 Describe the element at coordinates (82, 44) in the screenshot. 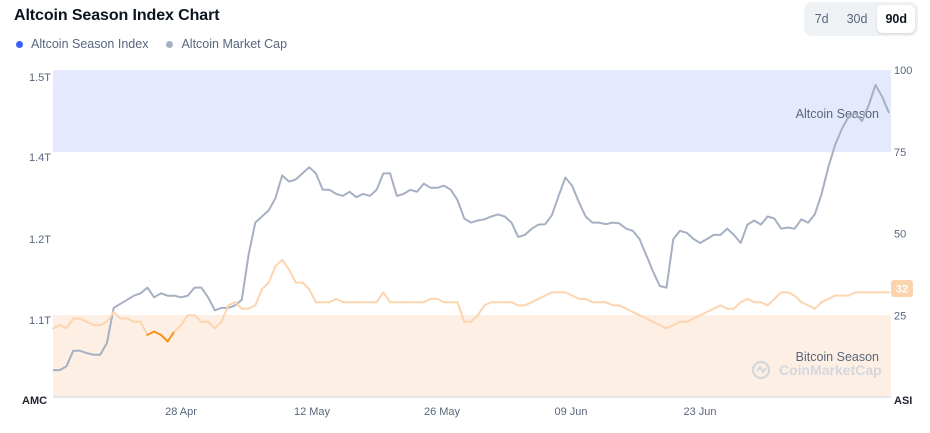

I see `legend-item-index: Altcoin Season Index` at that location.